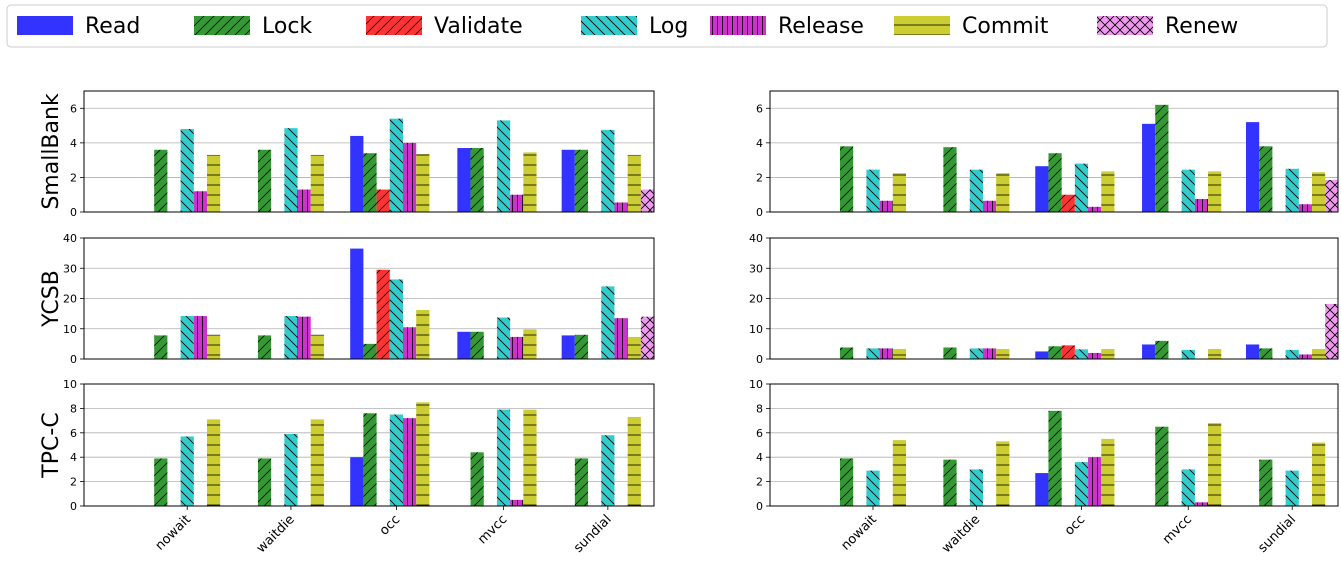 The image size is (1341, 567). What do you see at coordinates (112, 26) in the screenshot?
I see `legend-label-read: Read` at bounding box center [112, 26].